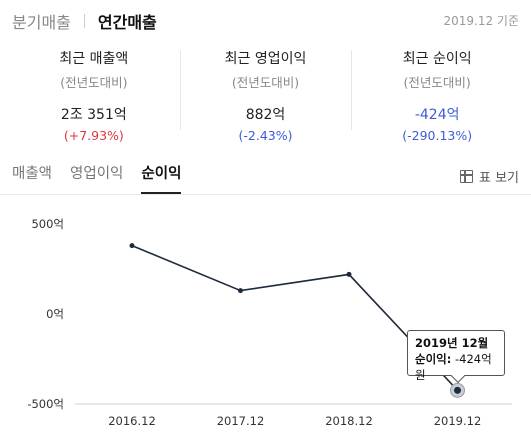  What do you see at coordinates (437, 135) in the screenshot?
I see `metric-change: (-290.13%)` at bounding box center [437, 135].